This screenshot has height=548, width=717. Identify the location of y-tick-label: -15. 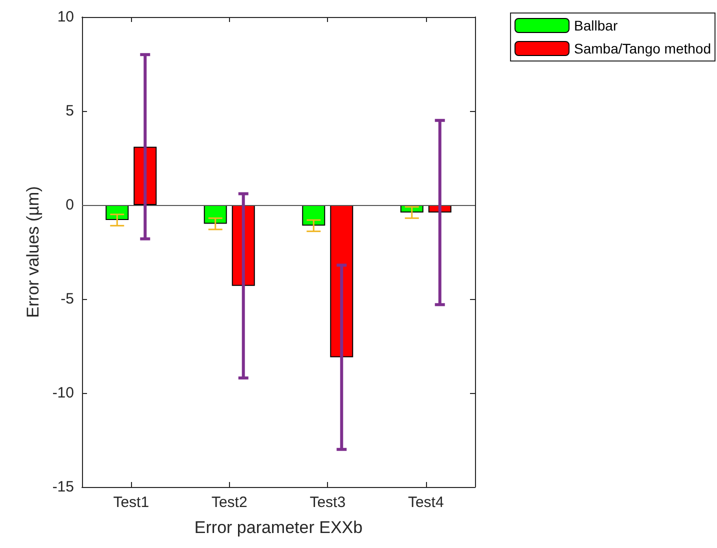
(63, 487).